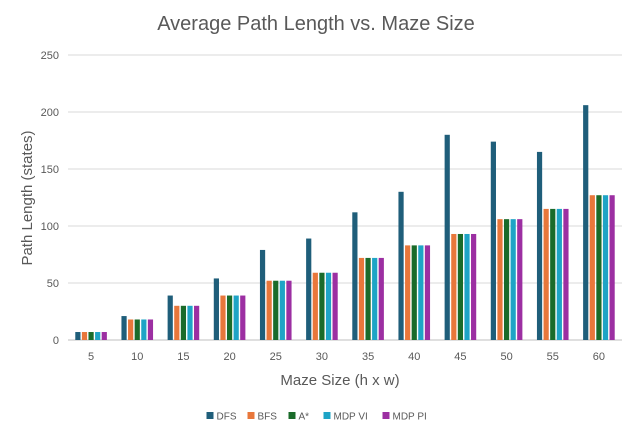 Image resolution: width=632 pixels, height=432 pixels. What do you see at coordinates (50, 227) in the screenshot?
I see `y-tick-label: 100` at bounding box center [50, 227].